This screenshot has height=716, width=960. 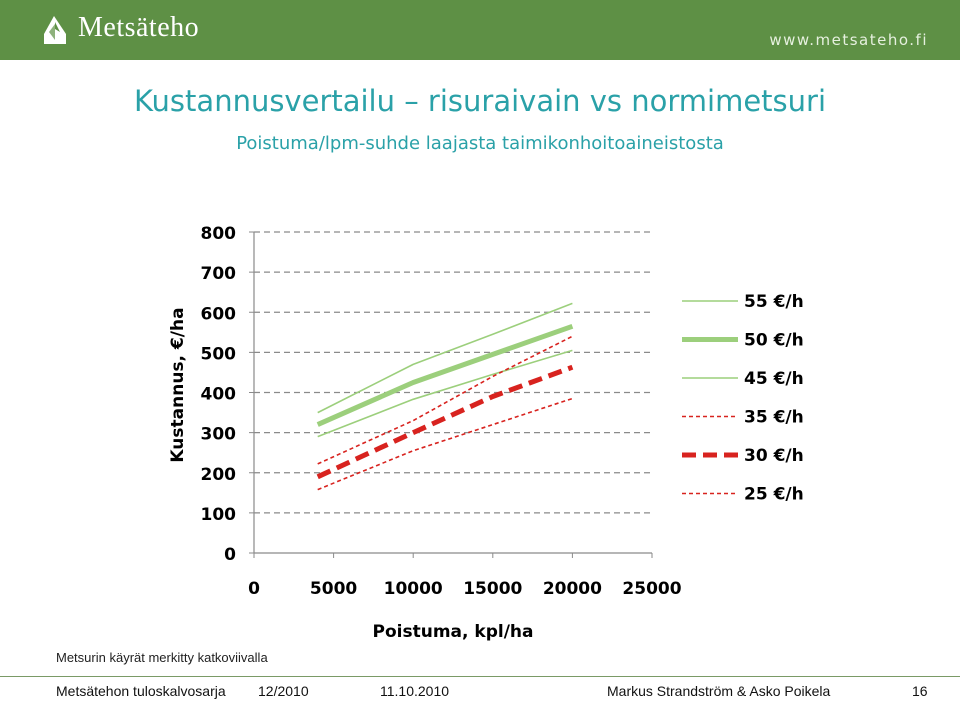 I want to click on x-tick-label-25000: 25000, so click(x=651, y=589).